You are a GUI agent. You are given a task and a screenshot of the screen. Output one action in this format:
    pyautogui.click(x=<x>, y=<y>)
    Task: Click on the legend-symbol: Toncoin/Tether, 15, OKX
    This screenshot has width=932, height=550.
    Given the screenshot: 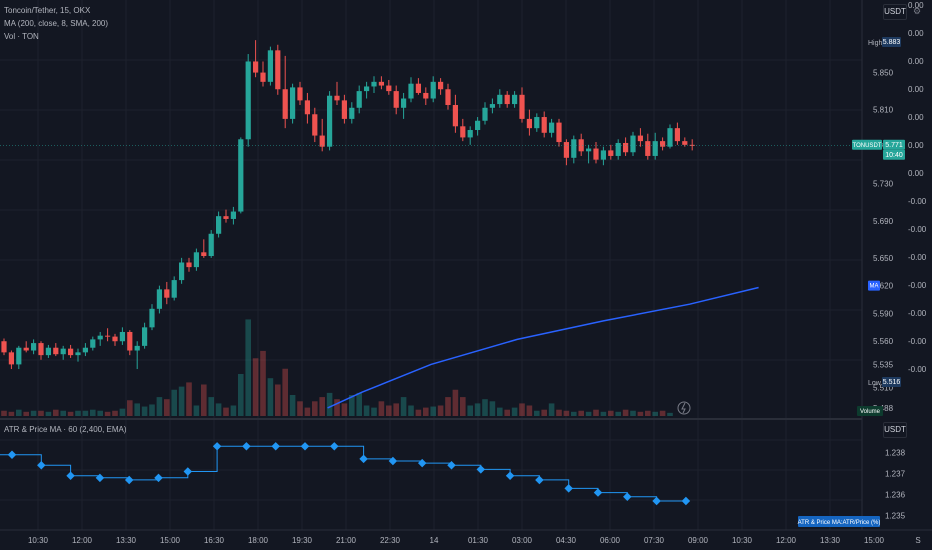 What is the action you would take?
    pyautogui.click(x=47, y=10)
    